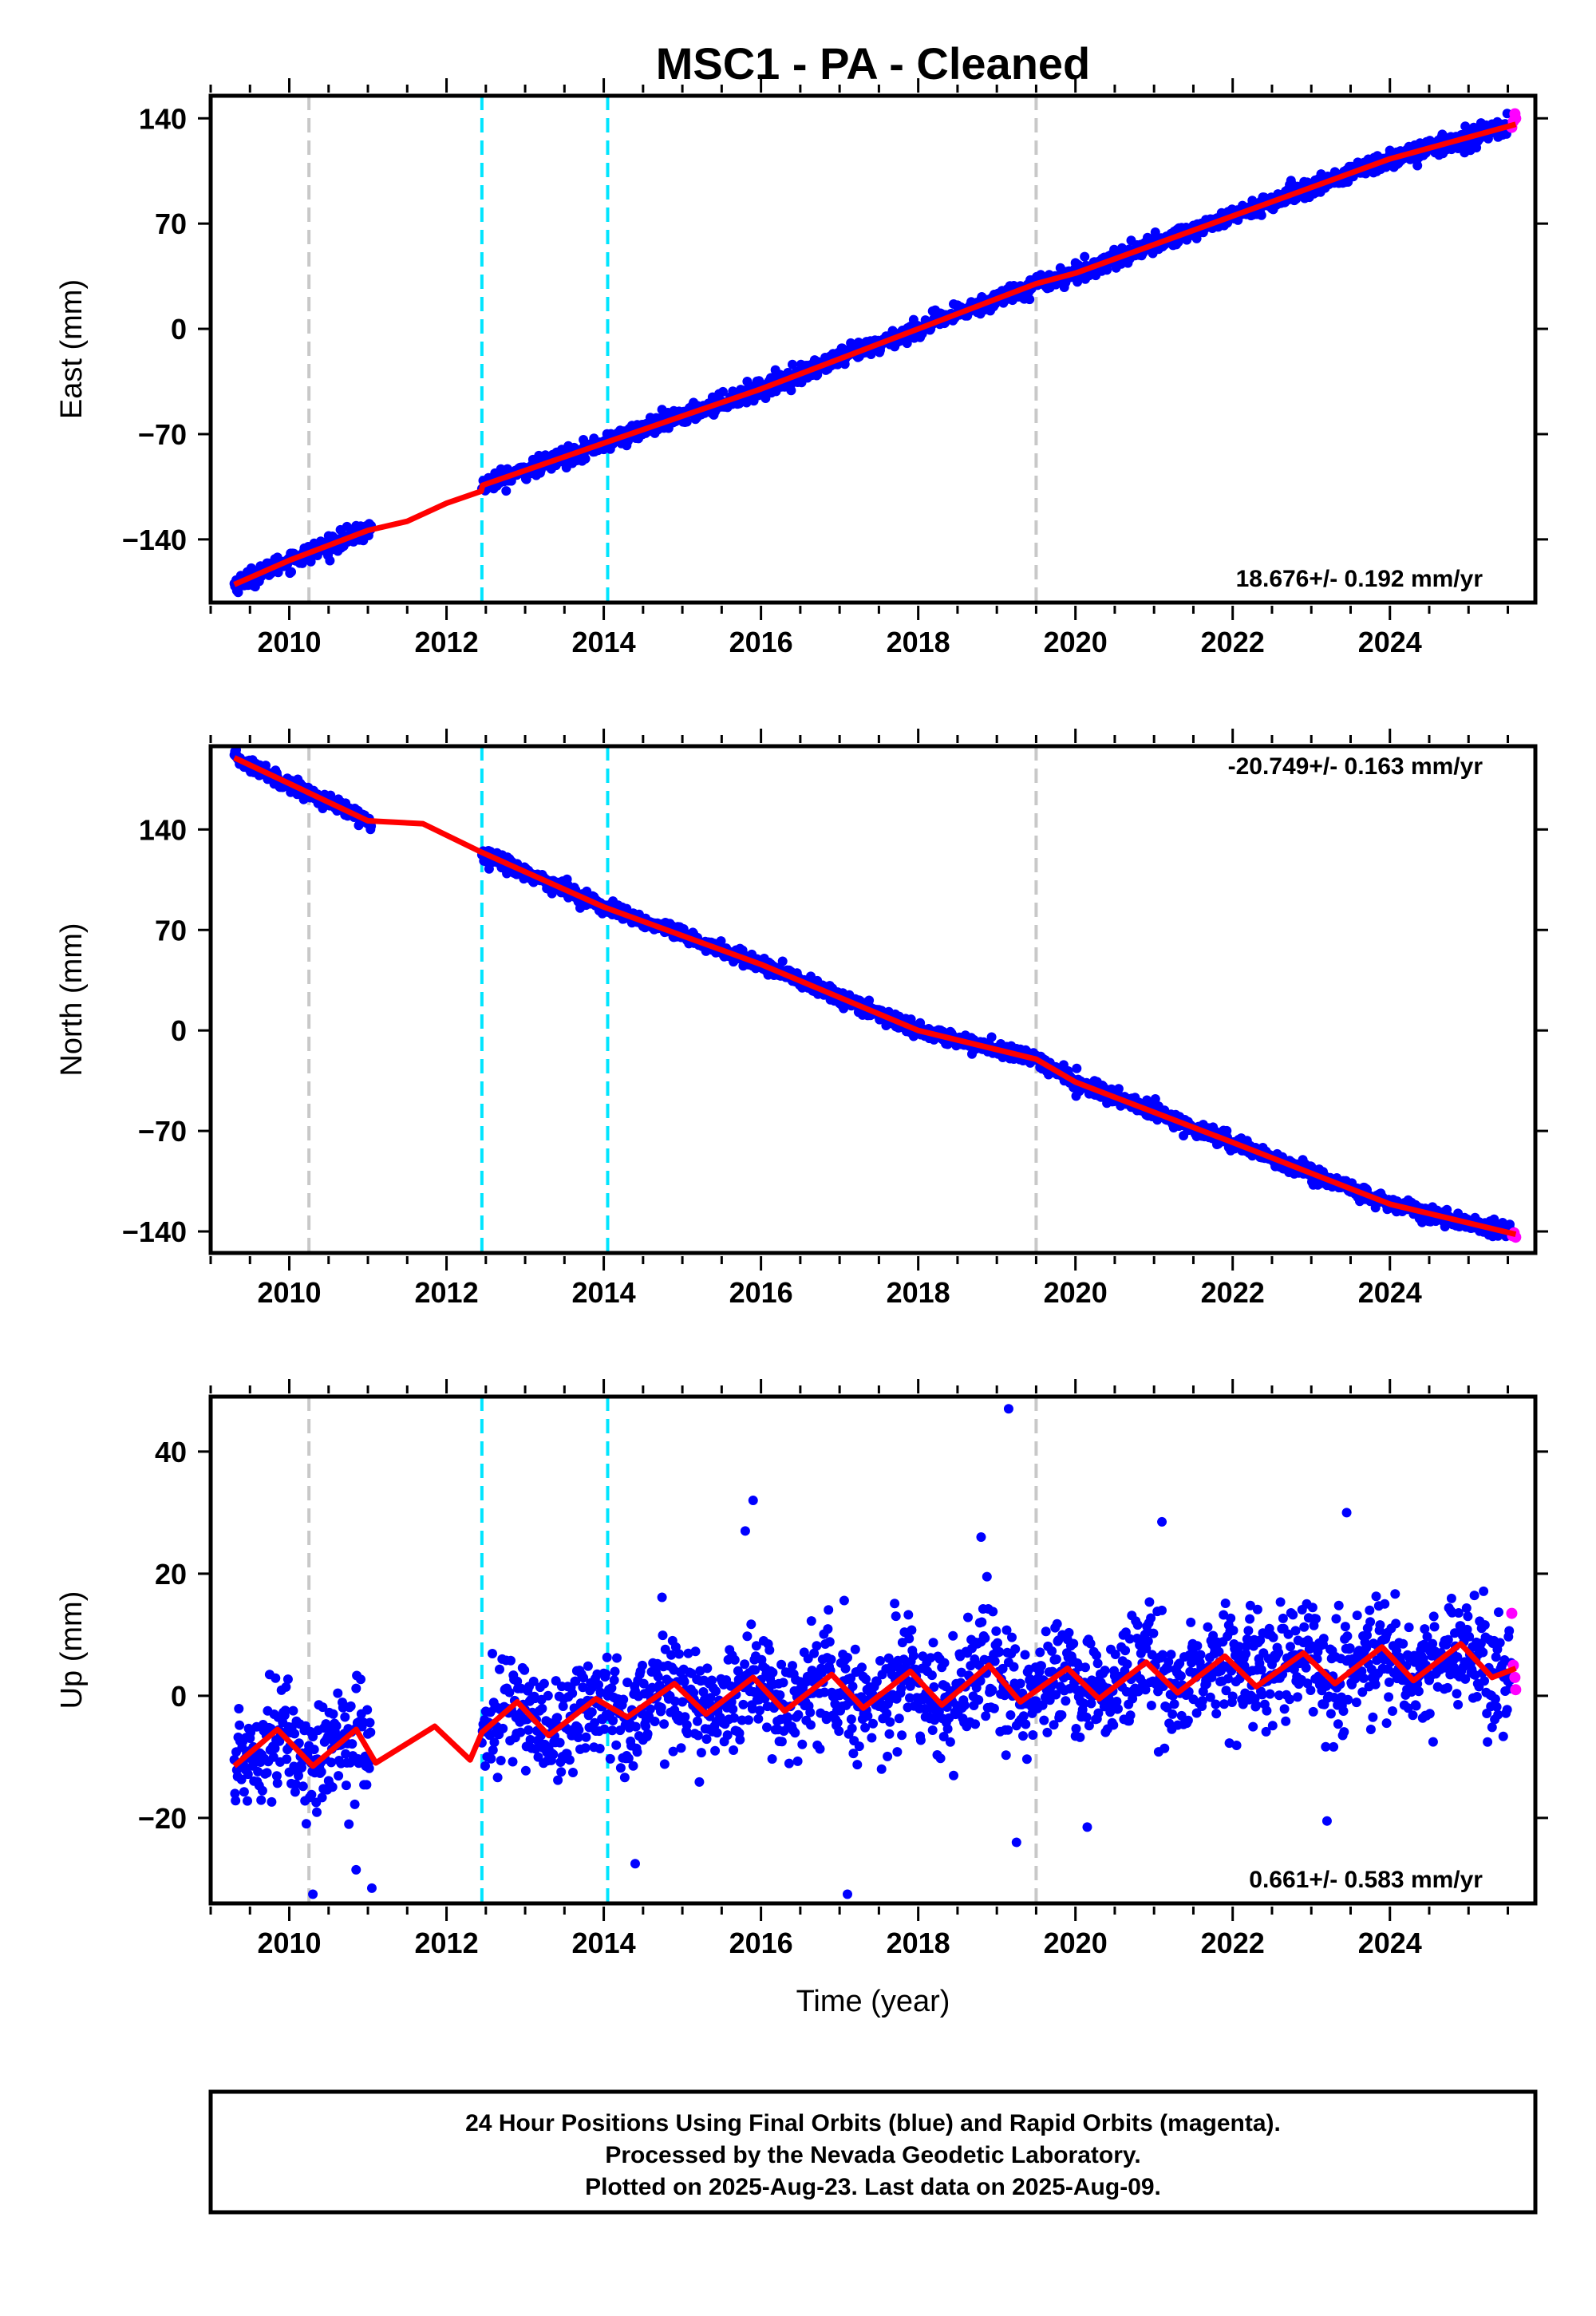 The image size is (1596, 2316). What do you see at coordinates (1155, 1099) in the screenshot?
I see `north-data-point` at bounding box center [1155, 1099].